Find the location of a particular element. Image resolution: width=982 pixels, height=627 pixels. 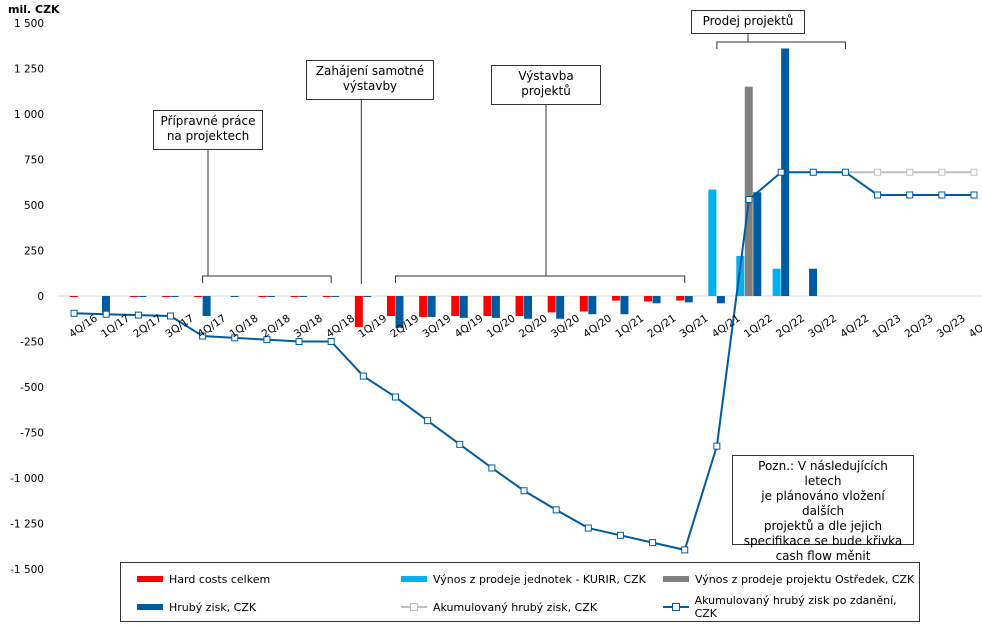

x-tick-label: 1Q/18 is located at coordinates (244, 326).